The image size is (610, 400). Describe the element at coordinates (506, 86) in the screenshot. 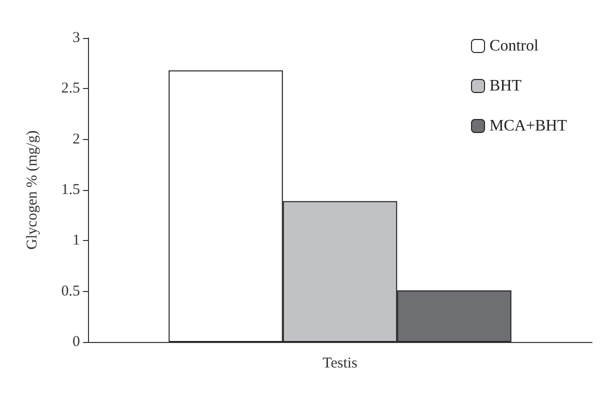

I see `legend-label: BHT` at that location.